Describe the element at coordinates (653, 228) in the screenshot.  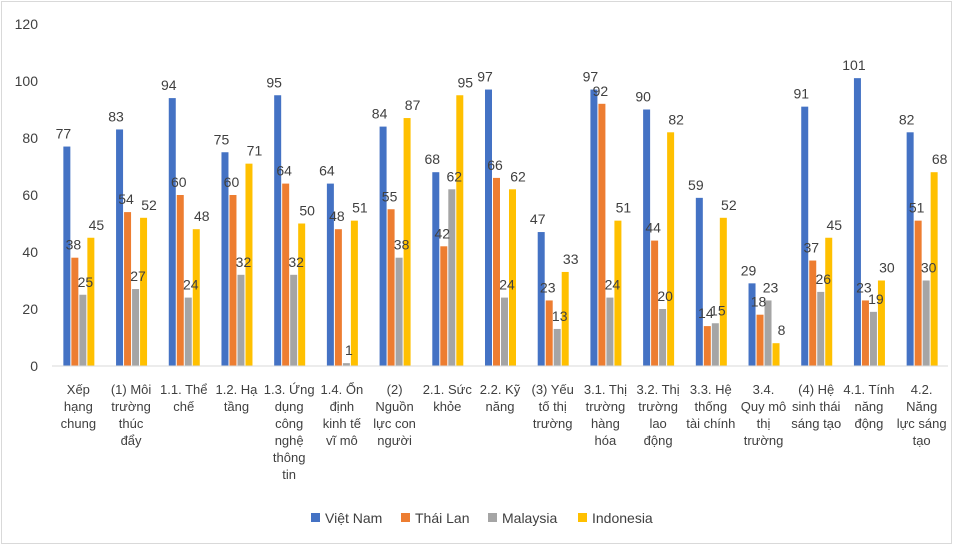
I see `data-label: 44` at that location.